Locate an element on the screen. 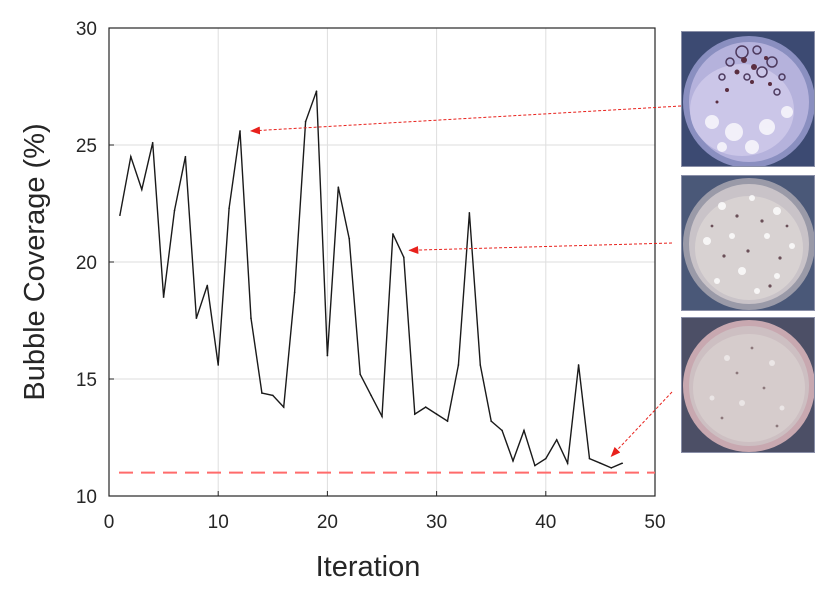 The image size is (830, 594). x-tick-label: 30 is located at coordinates (436, 522).